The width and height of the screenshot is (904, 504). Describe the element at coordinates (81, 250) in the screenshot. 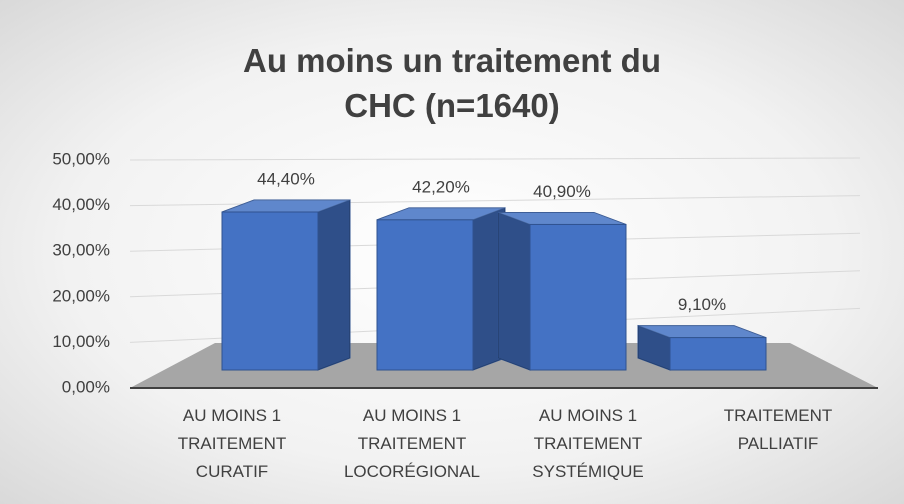

I see `y-tick-label: 30,00%` at that location.